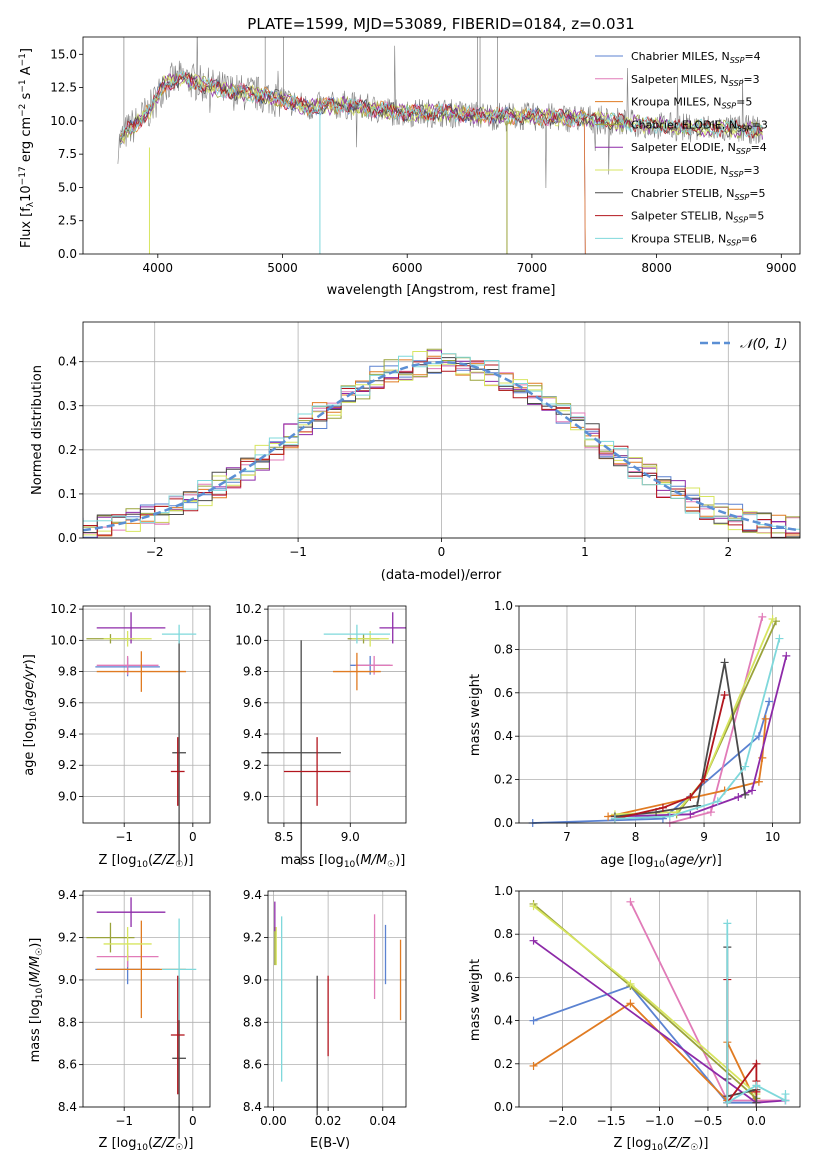 This screenshot has width=819, height=1170. Describe the element at coordinates (661, 861) in the screenshot. I see `mwage-xlabel: age [log10(age/yr)]` at that location.